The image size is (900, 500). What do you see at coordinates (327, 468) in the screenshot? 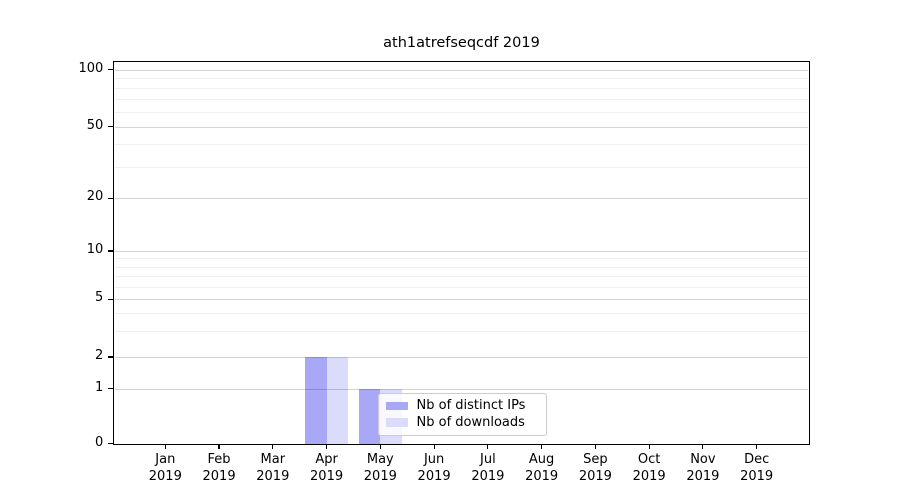
I see `x-tick-label: Apr 2019` at bounding box center [327, 468].